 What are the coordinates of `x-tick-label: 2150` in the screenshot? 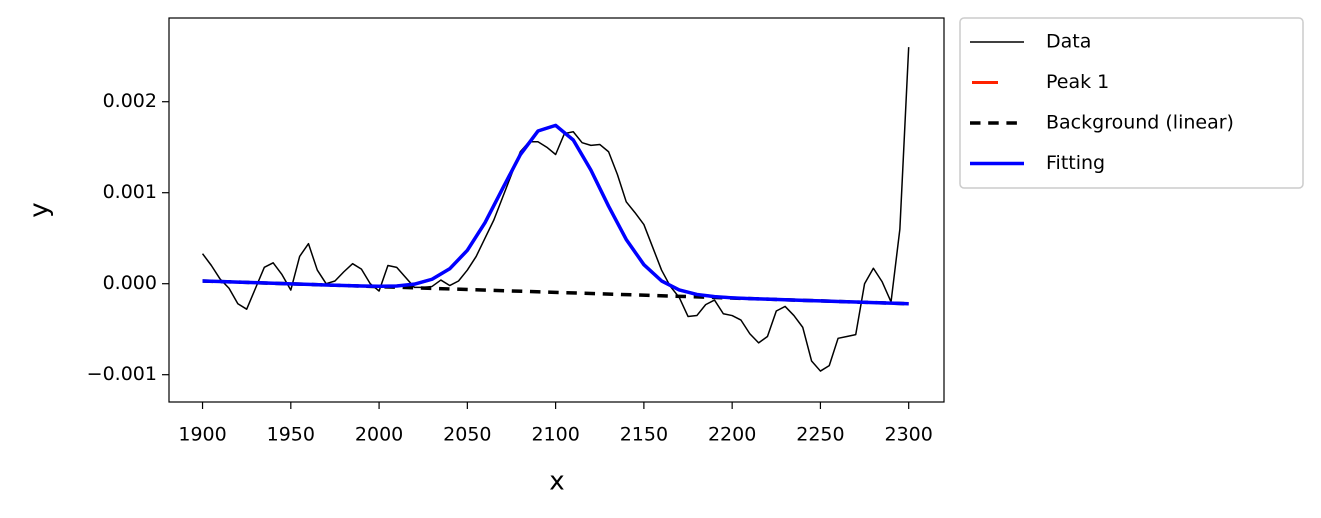 It's located at (644, 435).